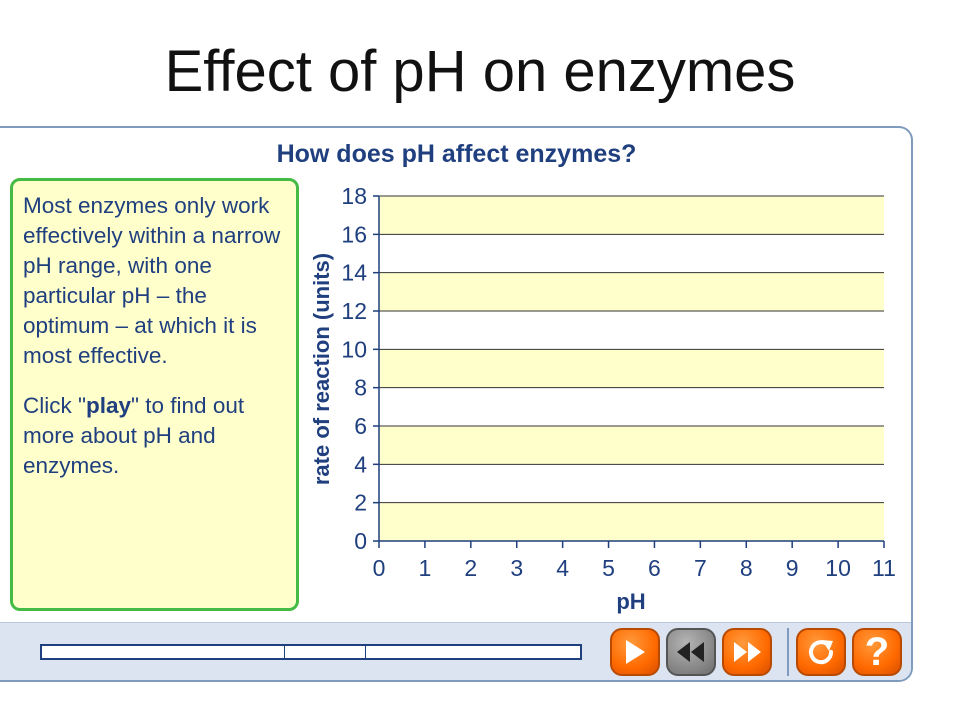 The image size is (960, 720). What do you see at coordinates (360, 388) in the screenshot?
I see `y-tick-label: 8` at bounding box center [360, 388].